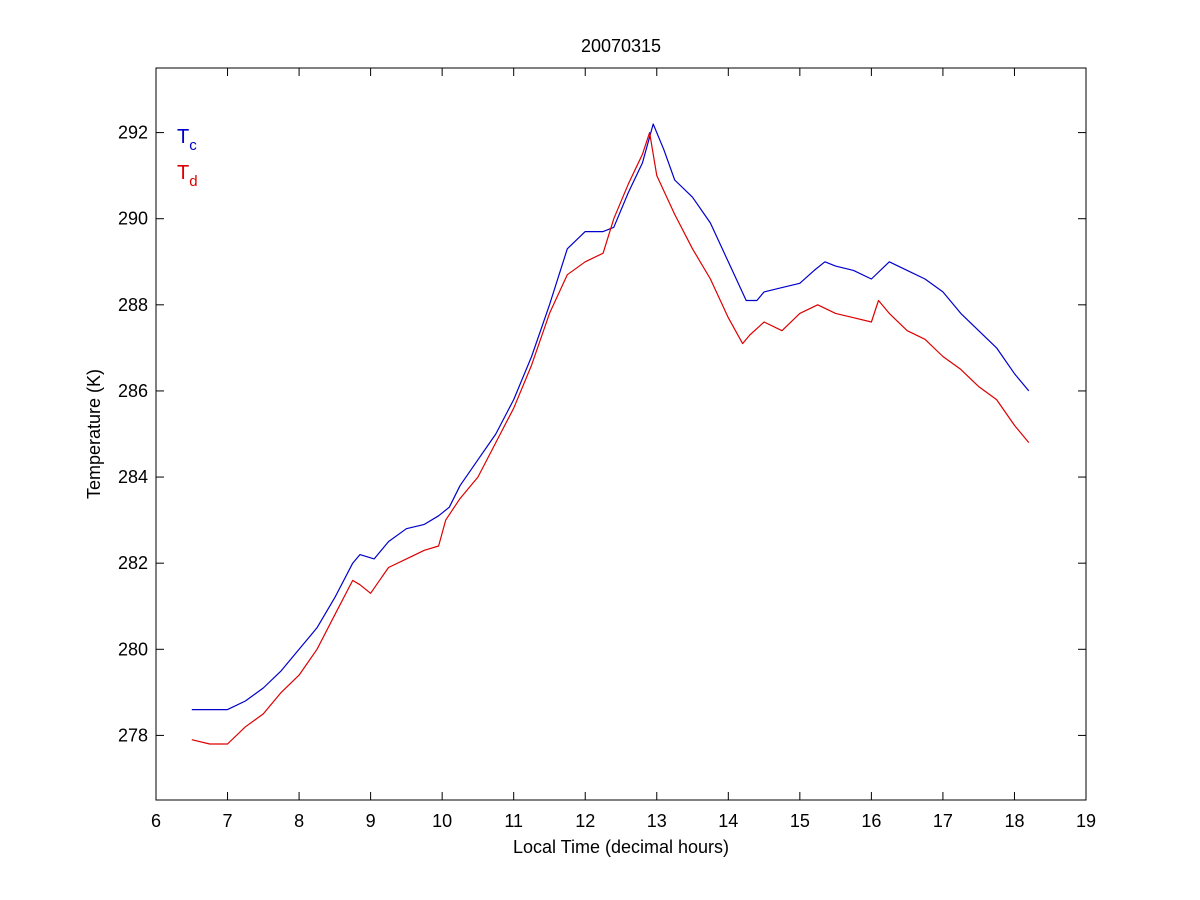 This screenshot has height=900, width=1200. Describe the element at coordinates (133, 391) in the screenshot. I see `y-tick-label: 286` at that location.